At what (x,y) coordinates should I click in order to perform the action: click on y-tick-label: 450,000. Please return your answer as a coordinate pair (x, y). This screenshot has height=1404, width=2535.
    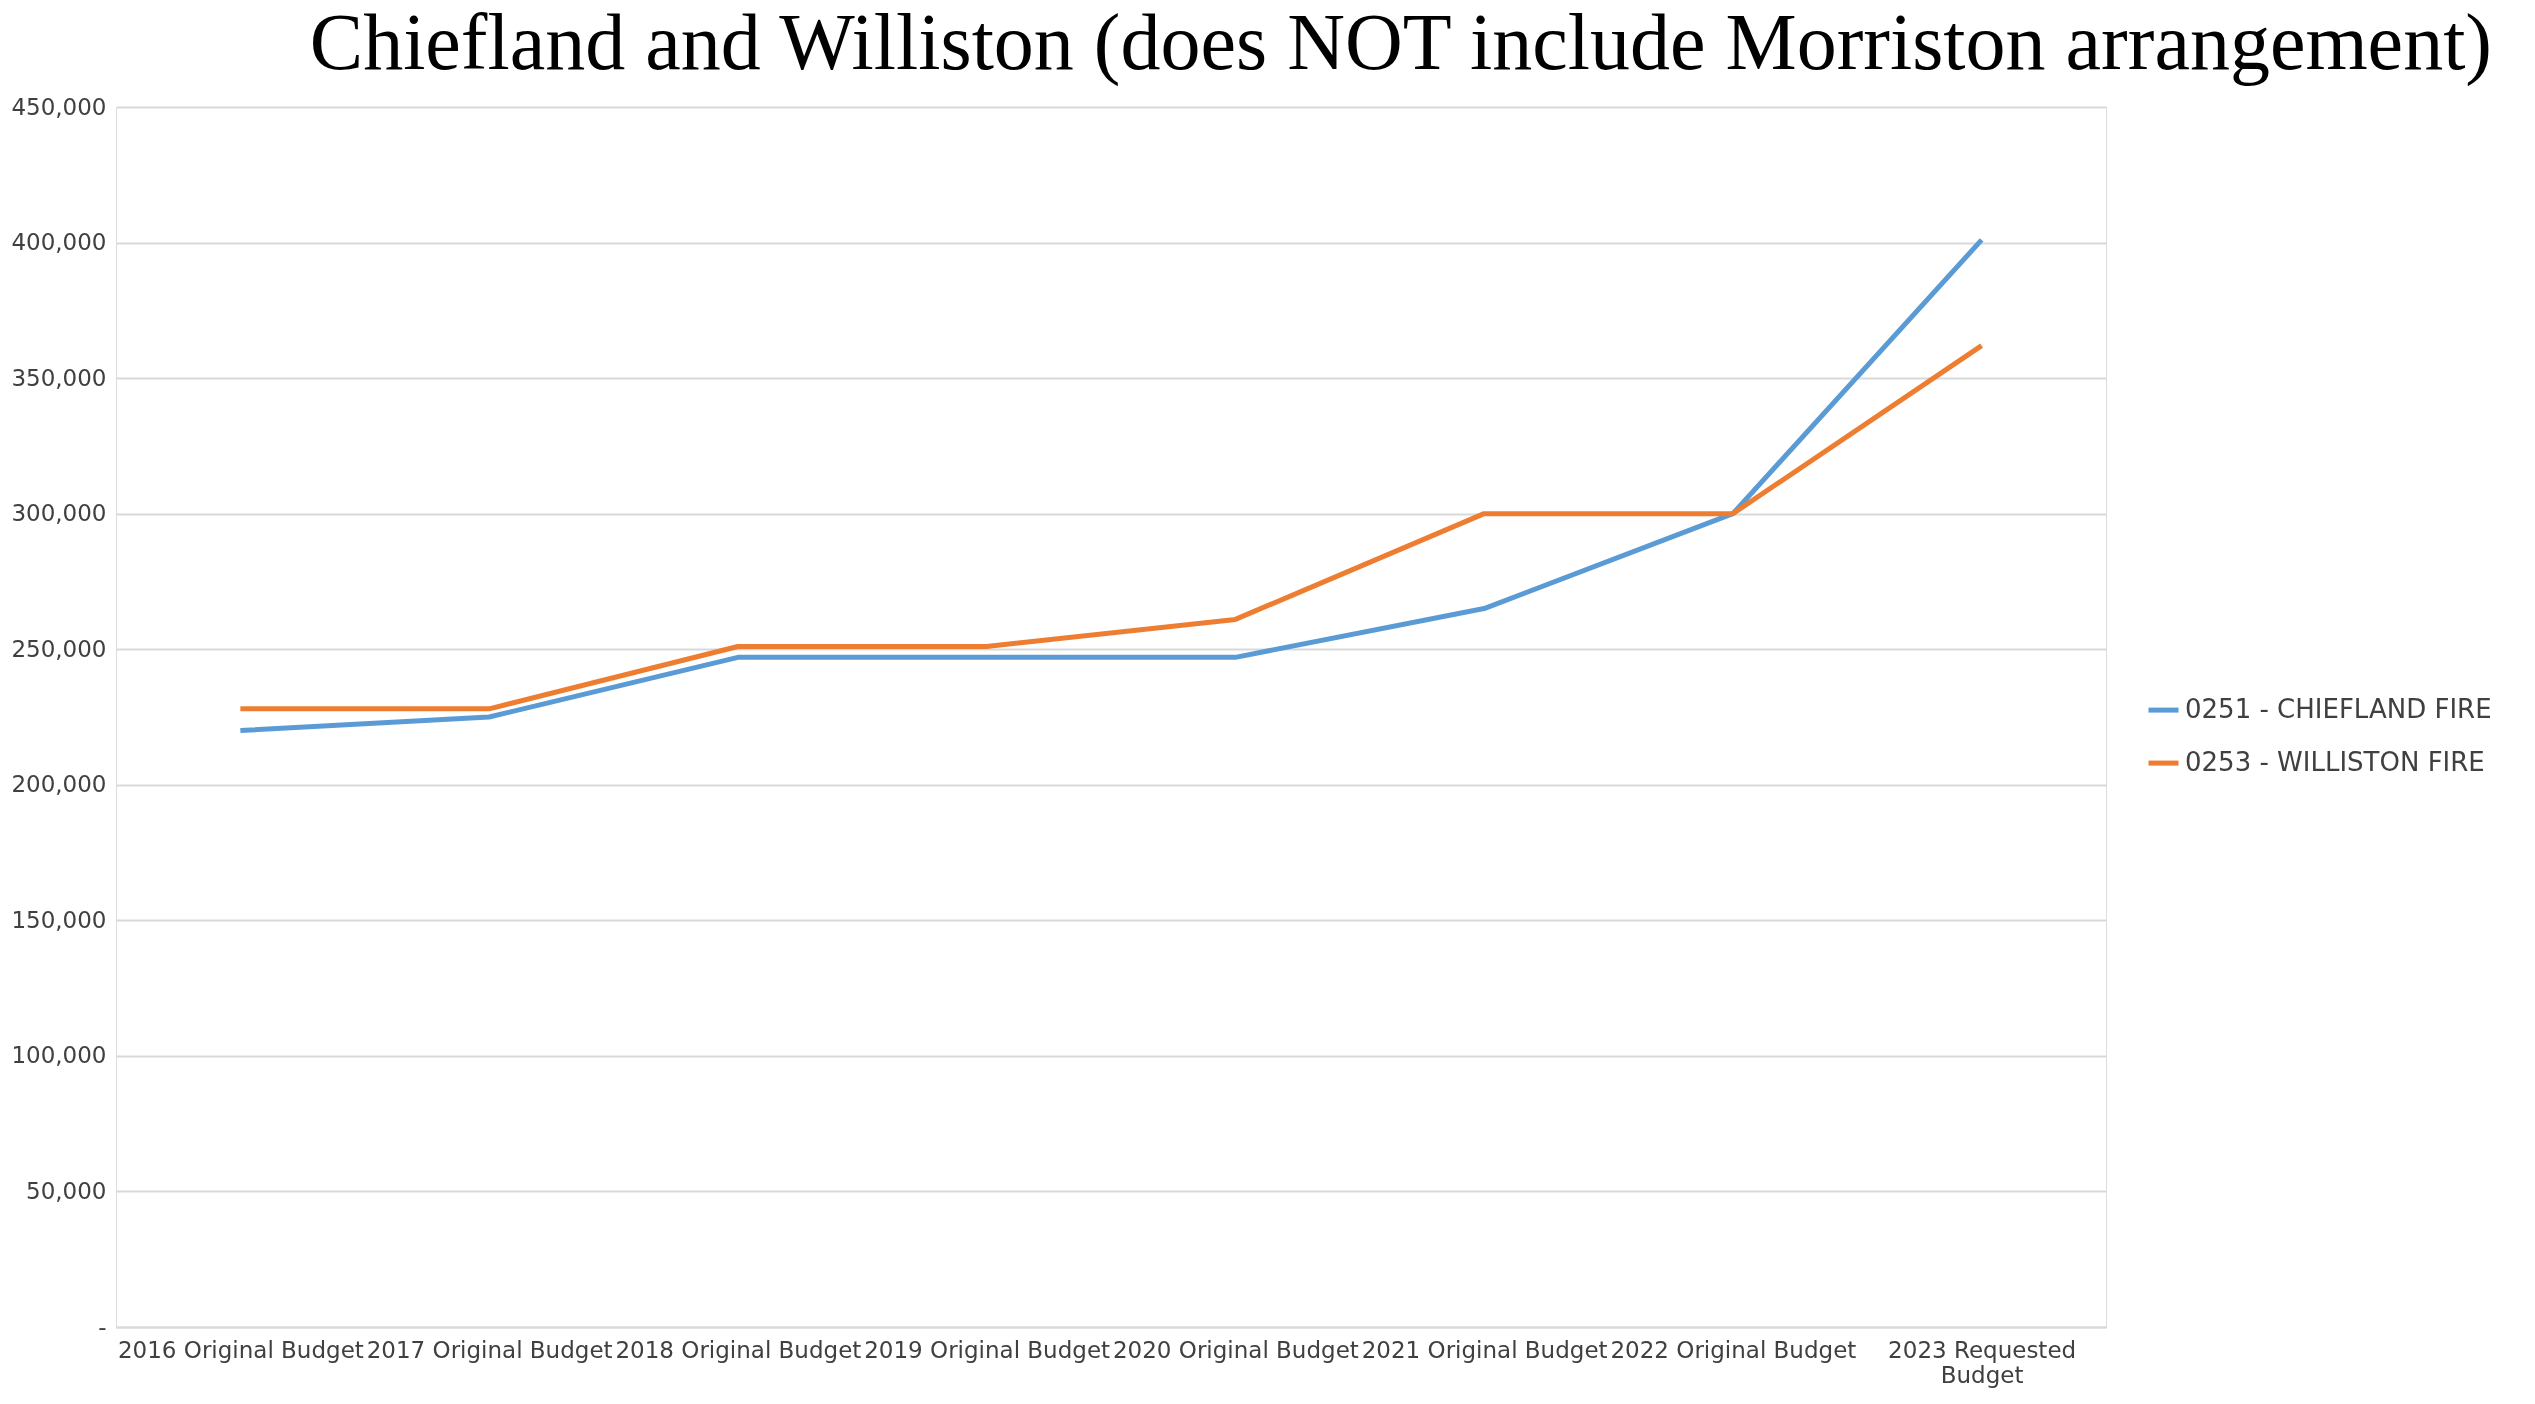
    Looking at the image, I should click on (59, 106).